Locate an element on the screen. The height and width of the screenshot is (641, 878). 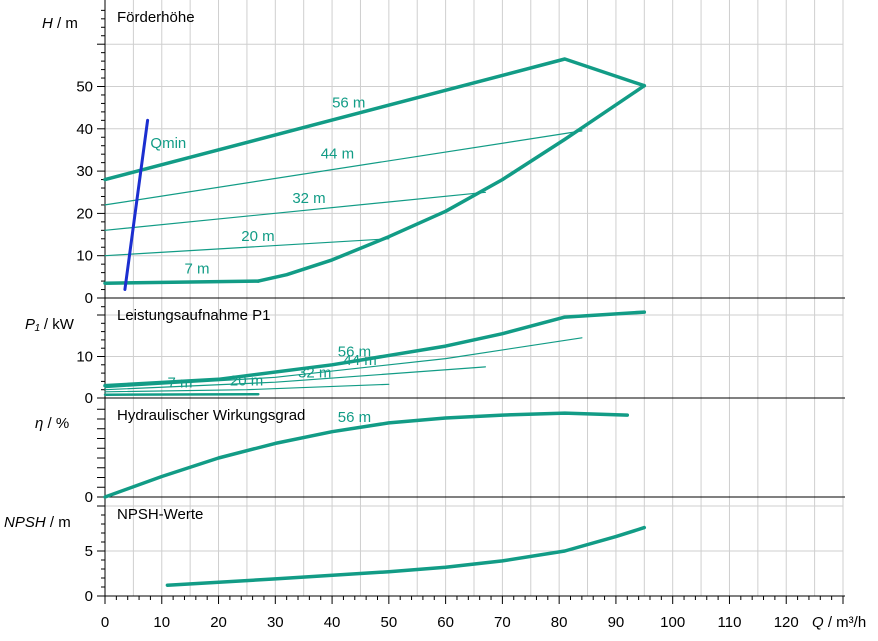
x-tick-label: 50 is located at coordinates (389, 622).